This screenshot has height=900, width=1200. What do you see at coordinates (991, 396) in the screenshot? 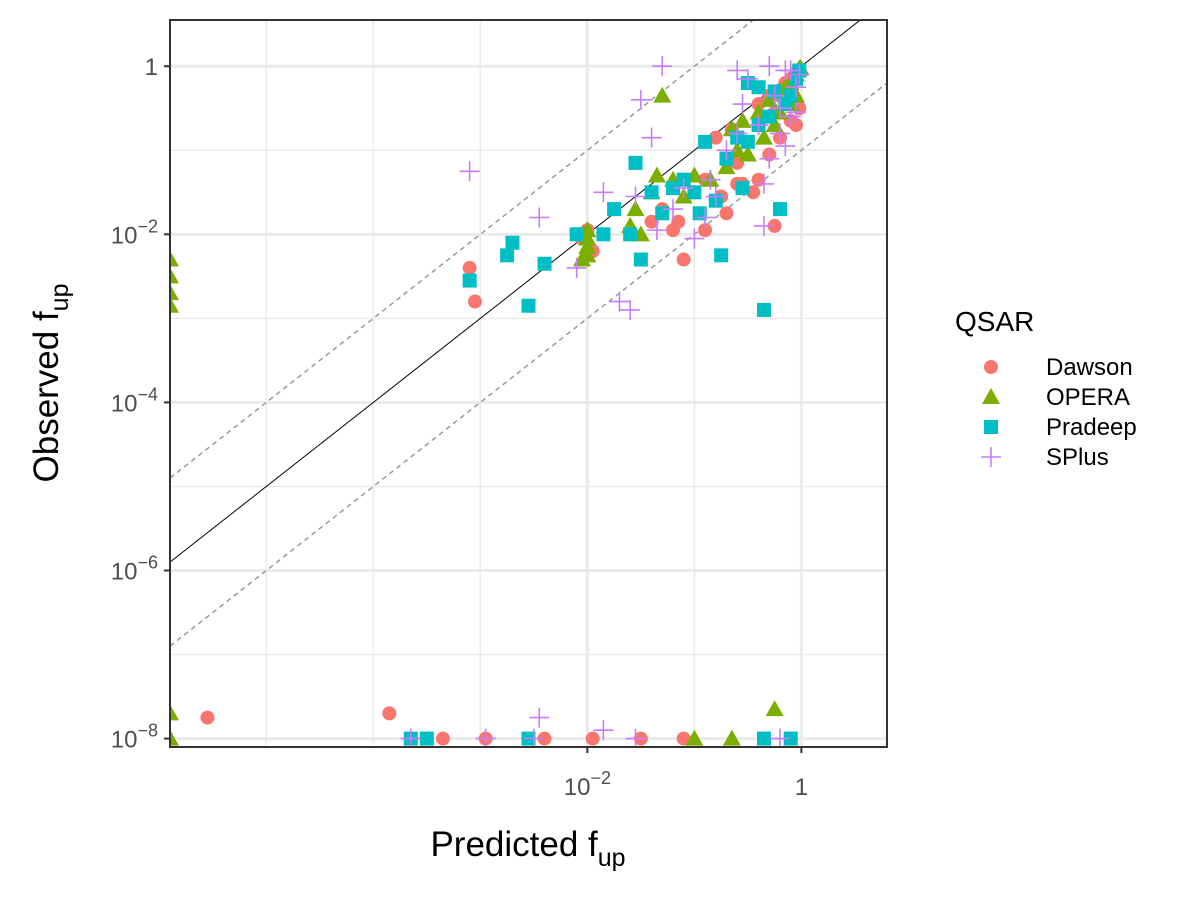
I see `legend-key-triangle-icon` at bounding box center [991, 396].